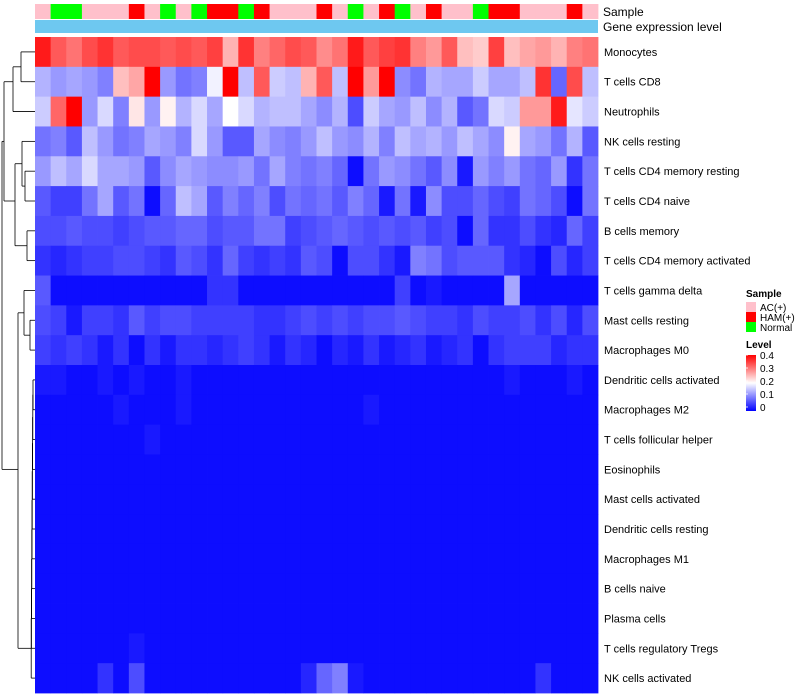 This screenshot has height=700, width=800. What do you see at coordinates (635, 590) in the screenshot?
I see `row-label: B cells naive` at bounding box center [635, 590].